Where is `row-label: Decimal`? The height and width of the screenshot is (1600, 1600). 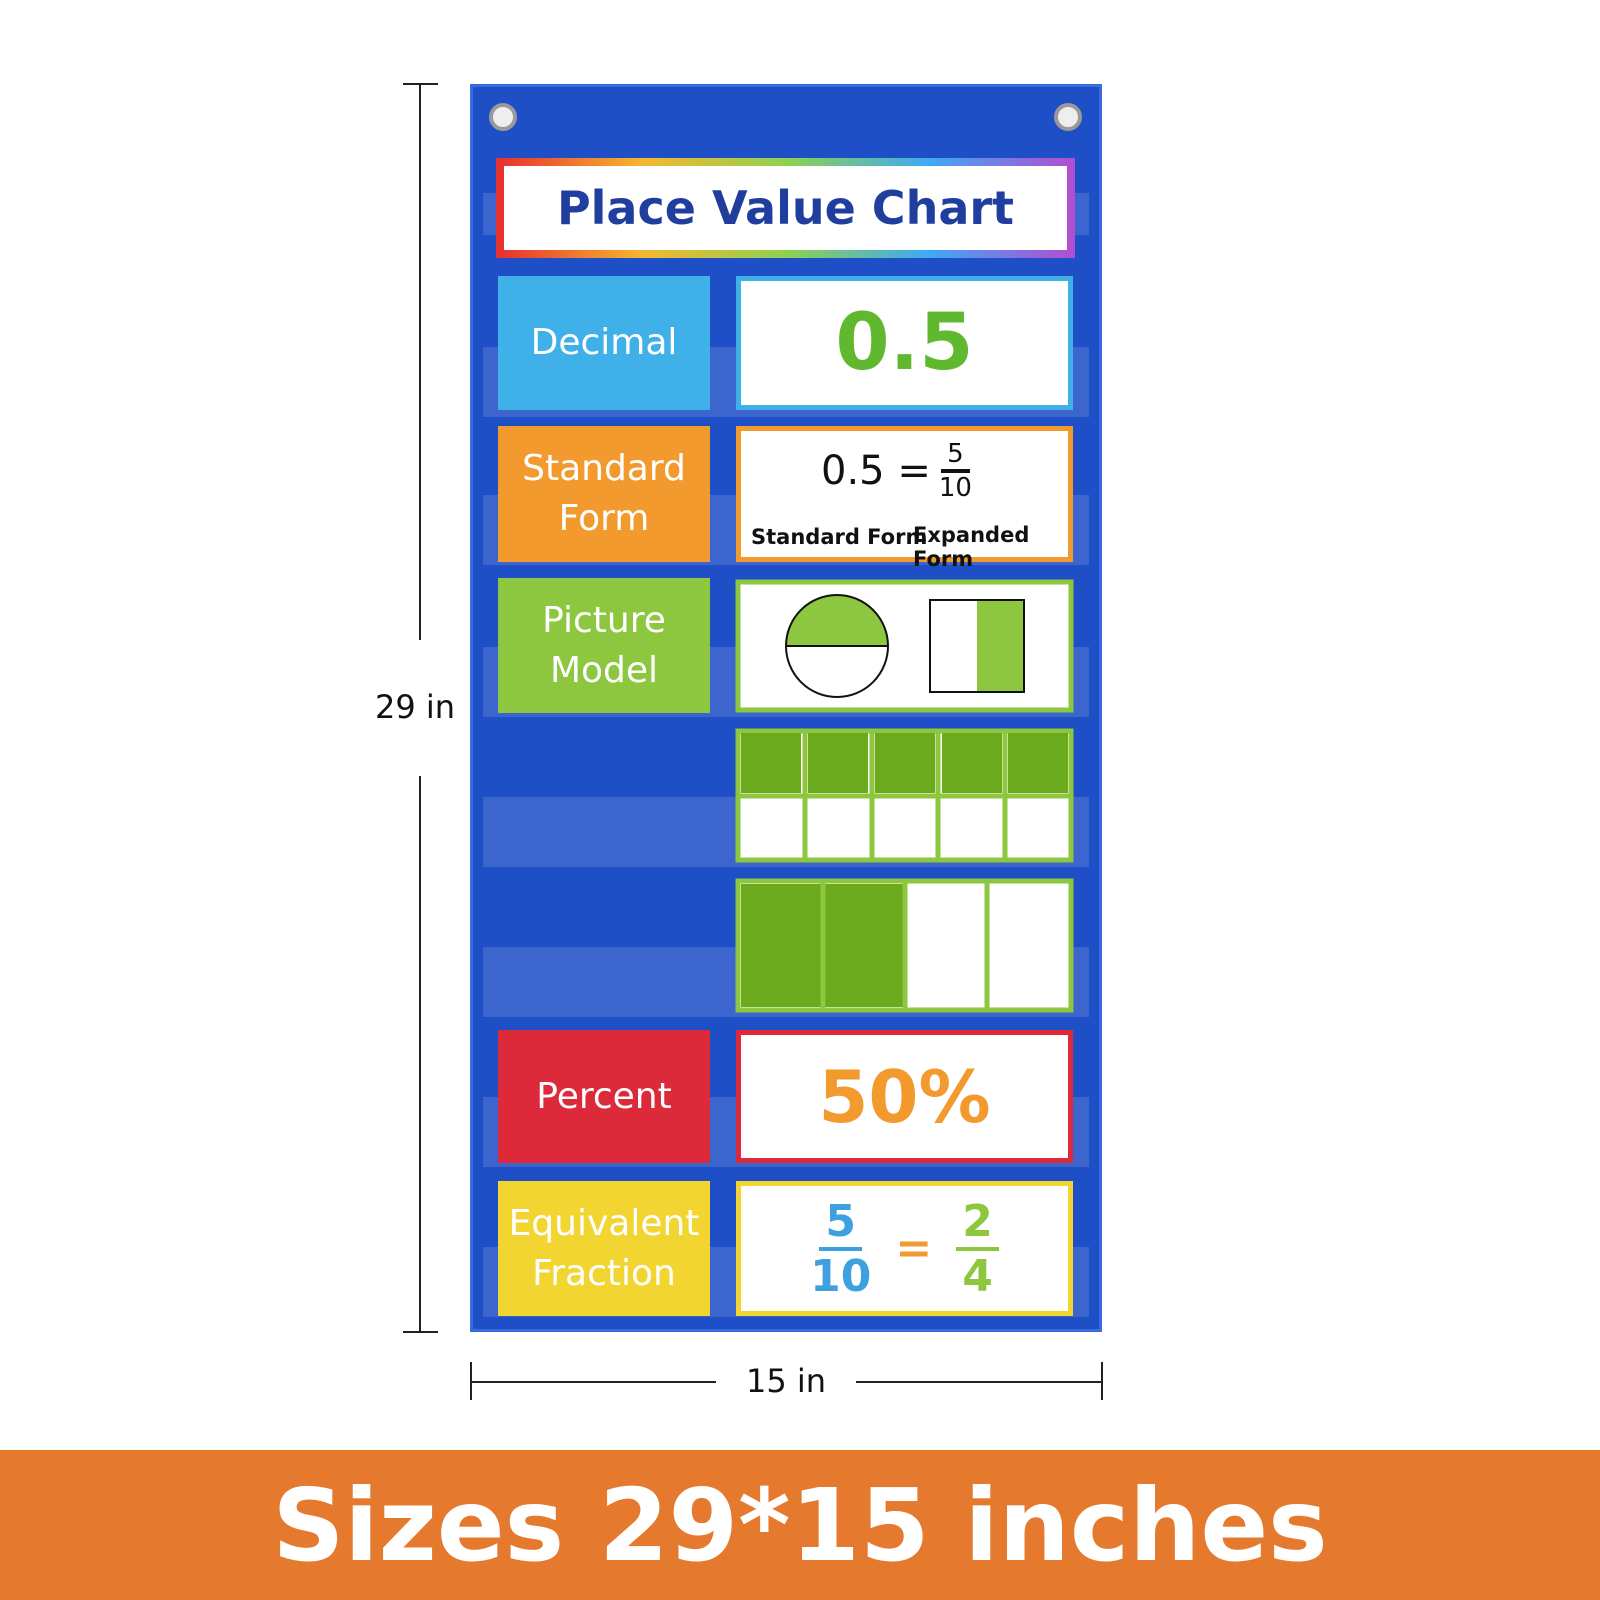 row-label: Decimal is located at coordinates (604, 343).